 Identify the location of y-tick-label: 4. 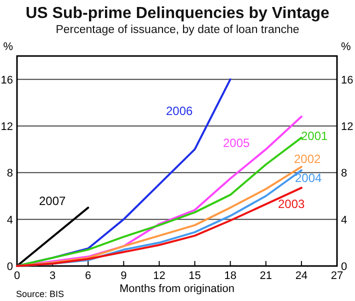
(9, 220).